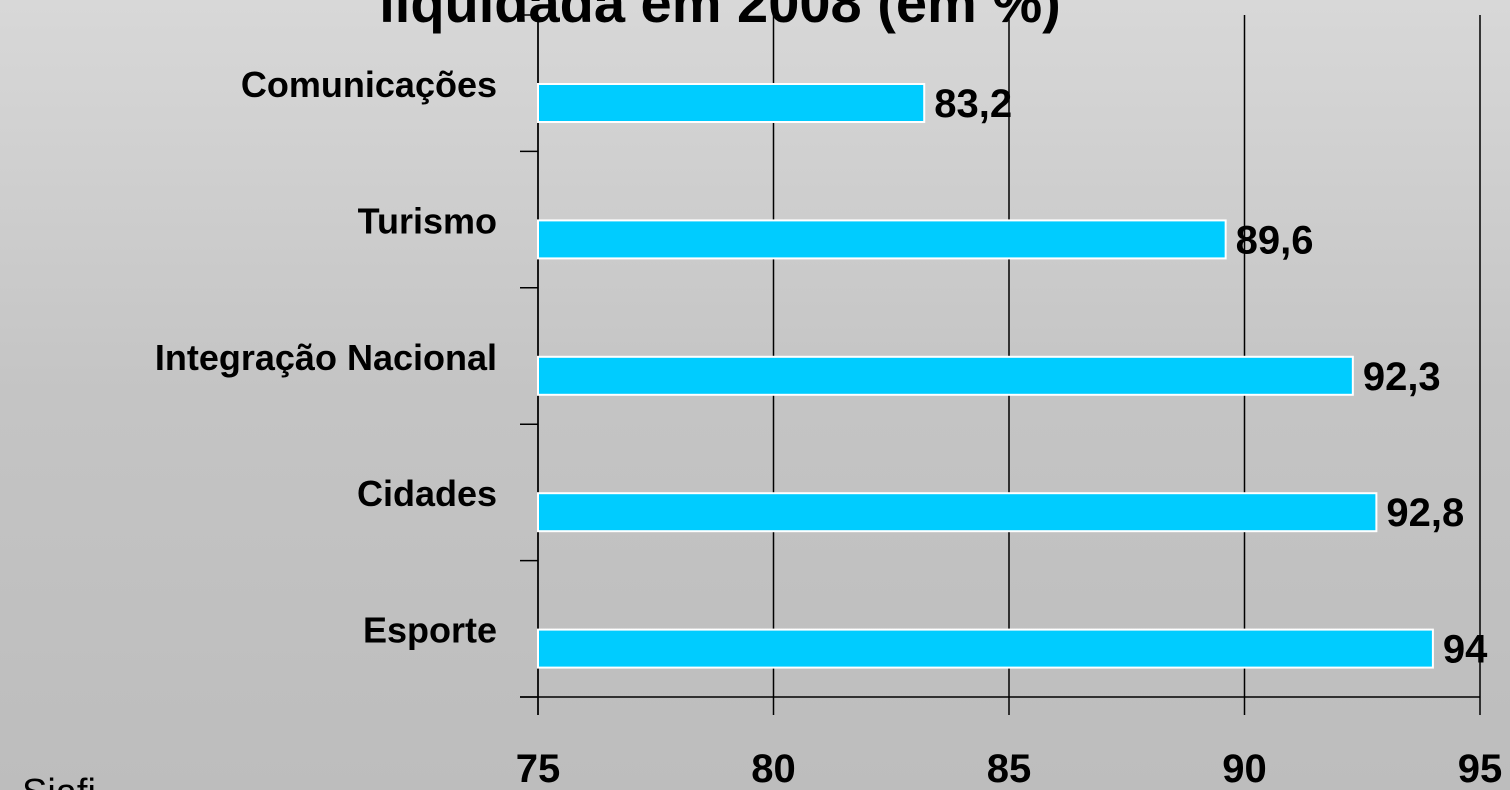 Image resolution: width=1510 pixels, height=790 pixels. What do you see at coordinates (1465, 650) in the screenshot?
I see `data-label: 94` at bounding box center [1465, 650].